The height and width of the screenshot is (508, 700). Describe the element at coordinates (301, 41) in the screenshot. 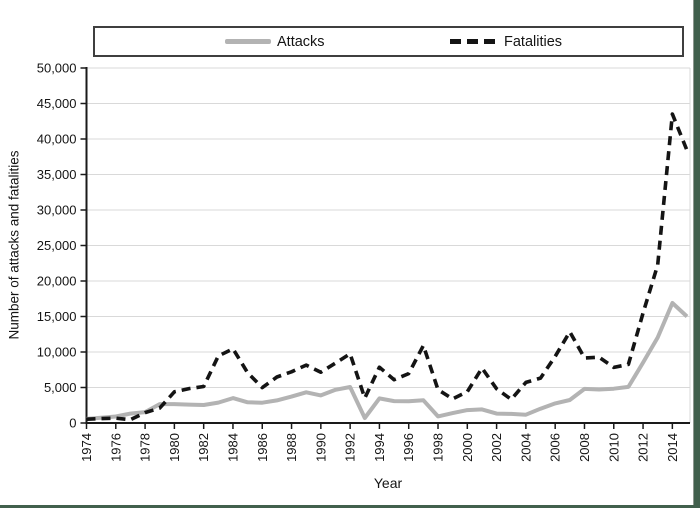

I see `legend-label-attacks: Attacks` at that location.